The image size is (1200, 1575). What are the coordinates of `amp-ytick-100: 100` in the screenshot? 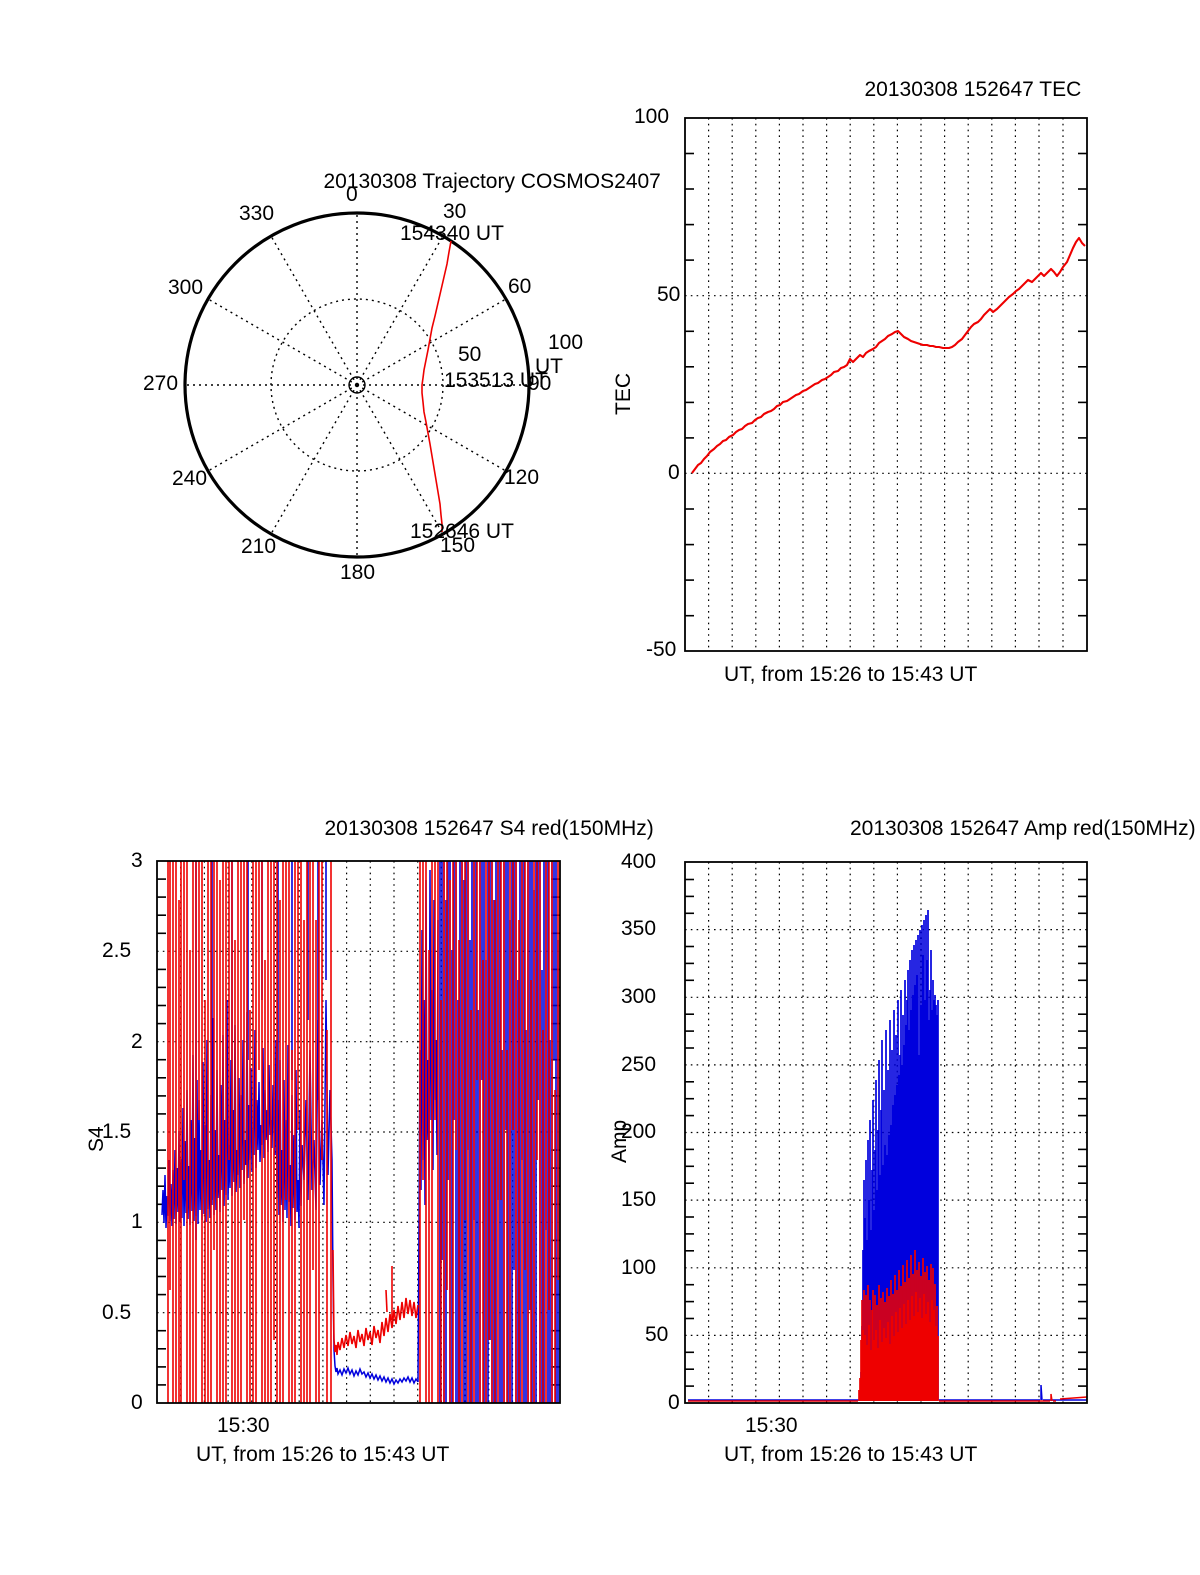 It's located at (639, 1267).